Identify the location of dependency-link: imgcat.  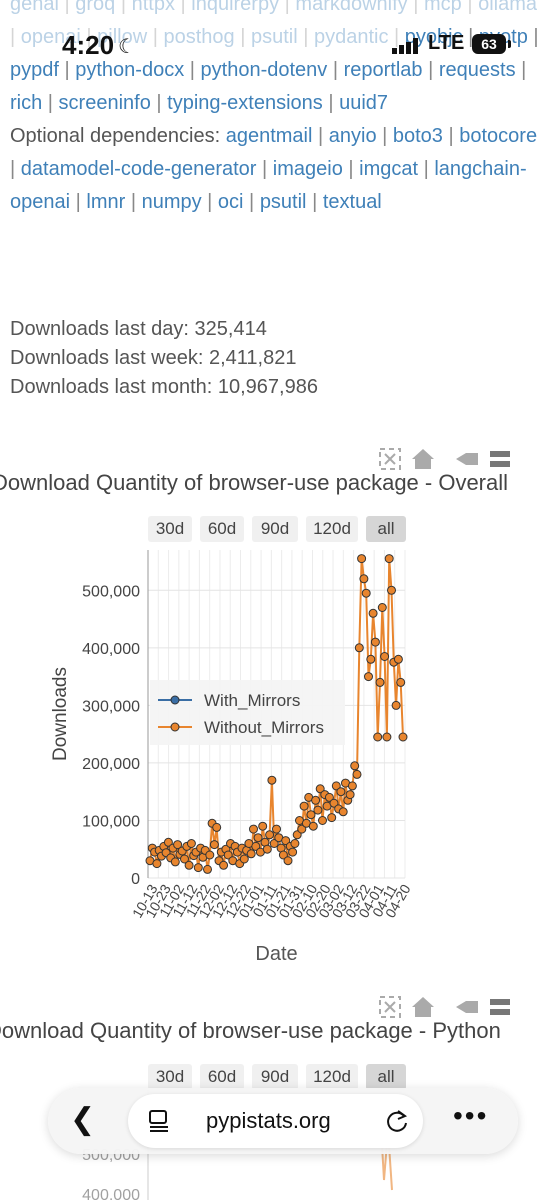
(389, 169).